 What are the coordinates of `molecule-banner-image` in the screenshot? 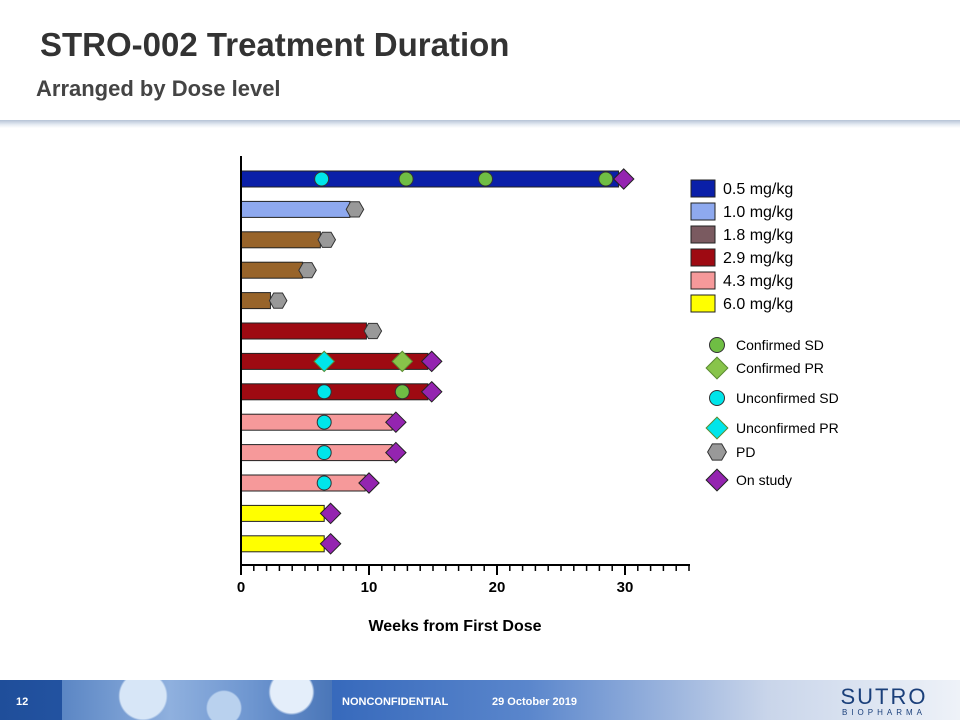 It's located at (197, 700).